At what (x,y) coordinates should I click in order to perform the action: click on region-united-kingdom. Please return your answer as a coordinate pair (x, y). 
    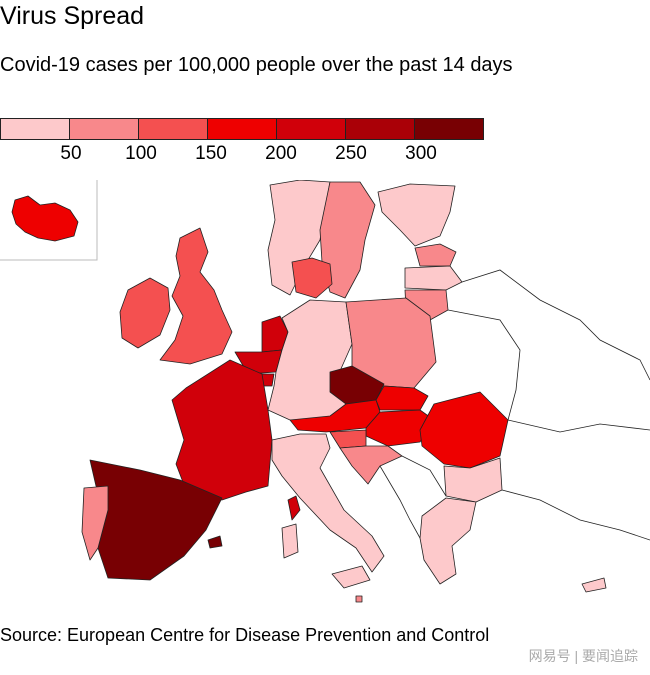
    Looking at the image, I should click on (196, 296).